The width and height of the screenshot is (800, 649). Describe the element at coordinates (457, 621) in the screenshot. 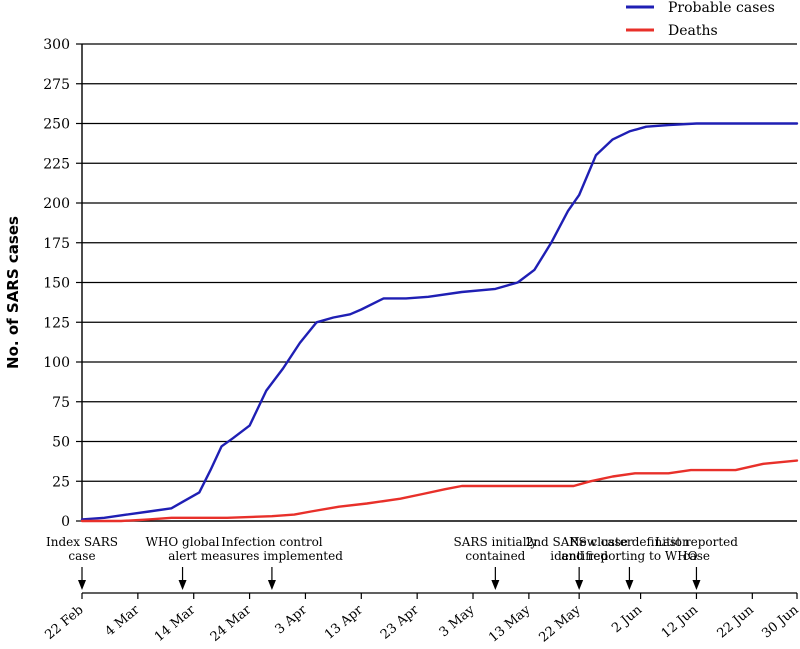

I see `x-tick-label: 3 May` at that location.